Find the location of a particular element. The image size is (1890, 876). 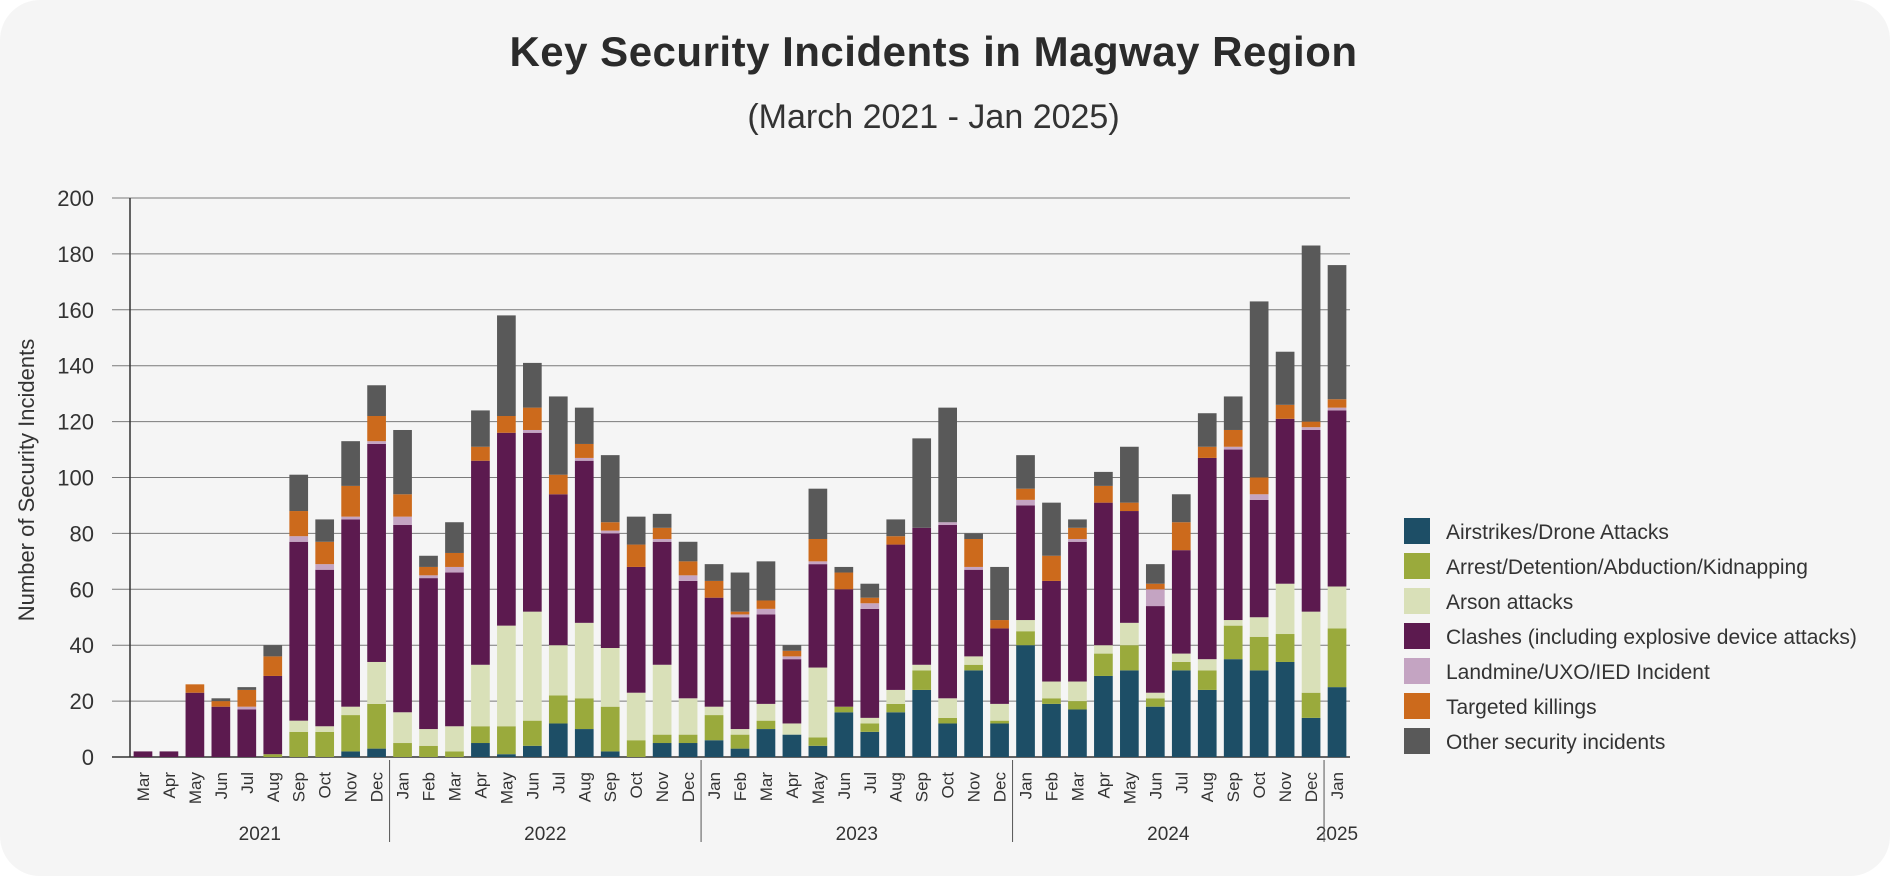

legend-label: Airstrikes/Drone Attacks is located at coordinates (1557, 532).